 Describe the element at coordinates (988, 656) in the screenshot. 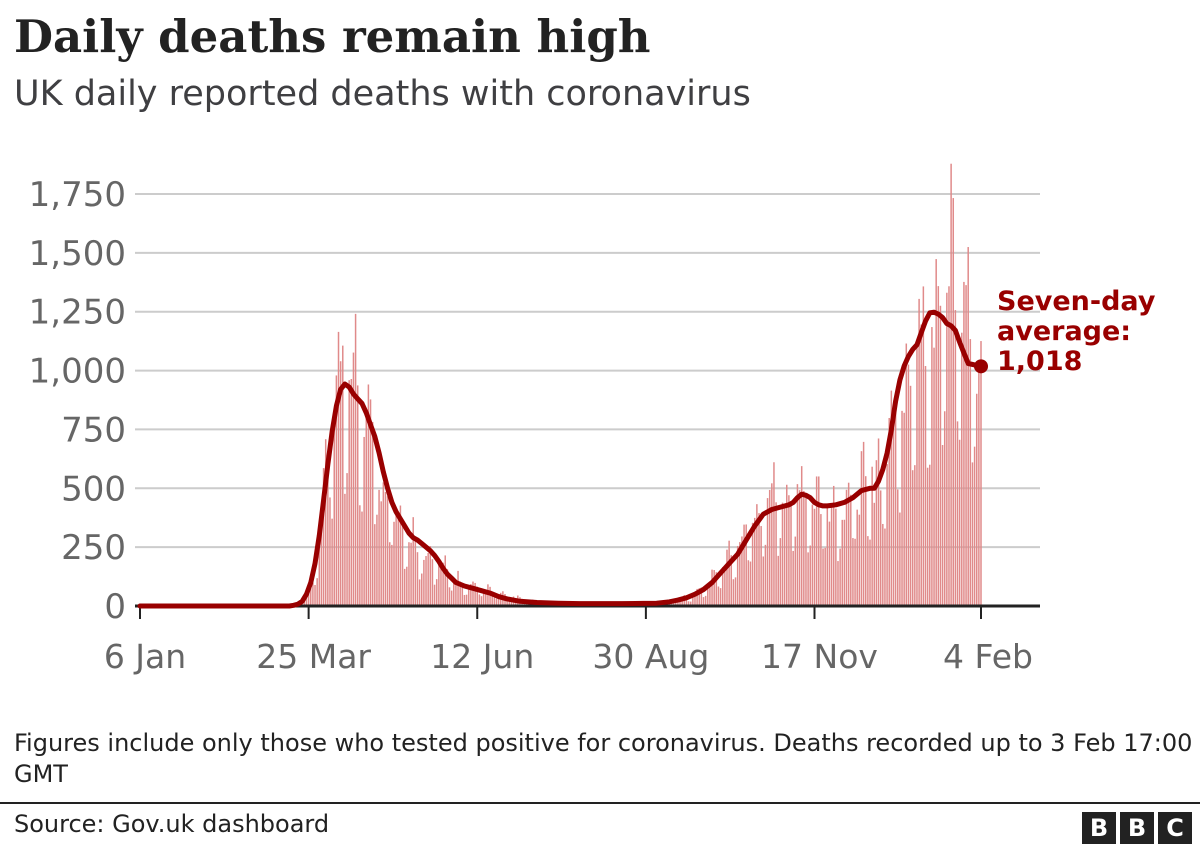

I see `x-tick-label: 4 Feb` at that location.